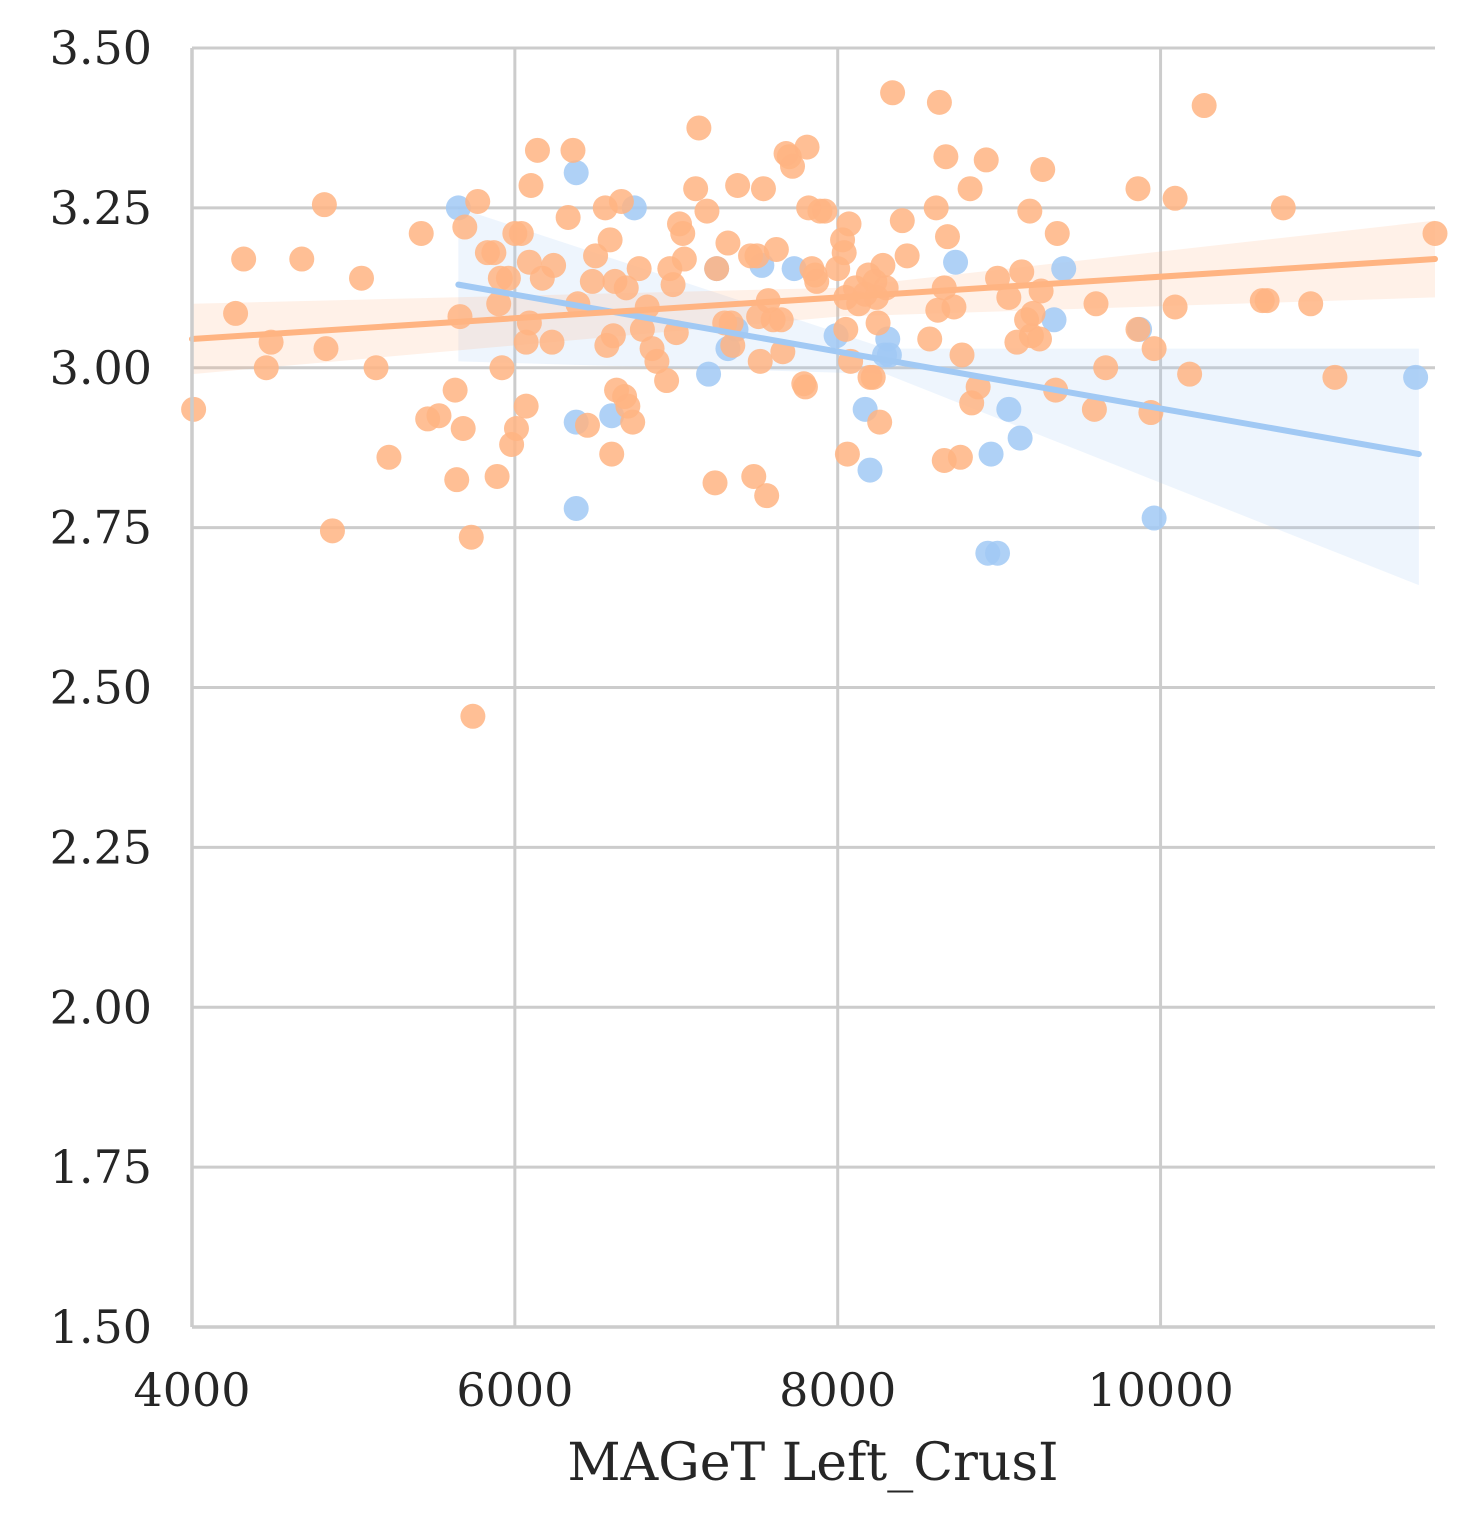 The width and height of the screenshot is (1465, 1525). Describe the element at coordinates (101, 528) in the screenshot. I see `y-tick-label: 2.75` at that location.